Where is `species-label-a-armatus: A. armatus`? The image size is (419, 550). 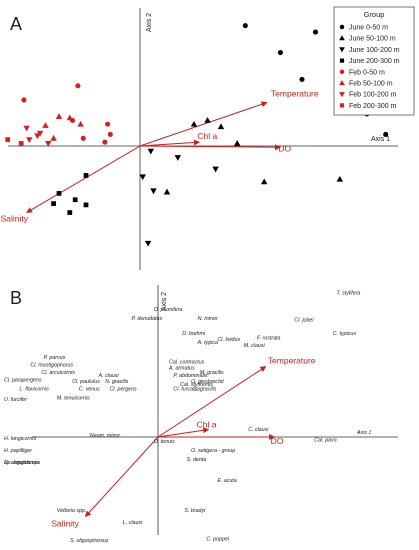
species-label-a-armatus: A. armatus is located at coordinates (181, 369).